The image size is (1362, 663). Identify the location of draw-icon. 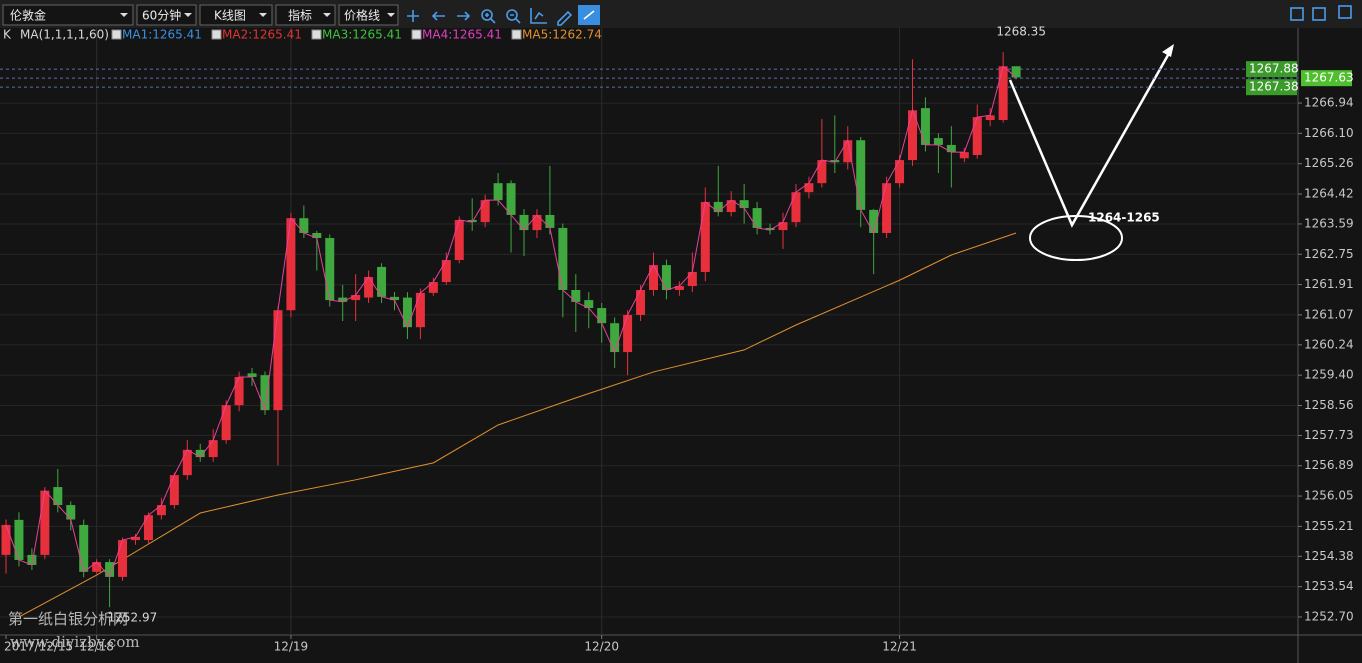
(565, 18).